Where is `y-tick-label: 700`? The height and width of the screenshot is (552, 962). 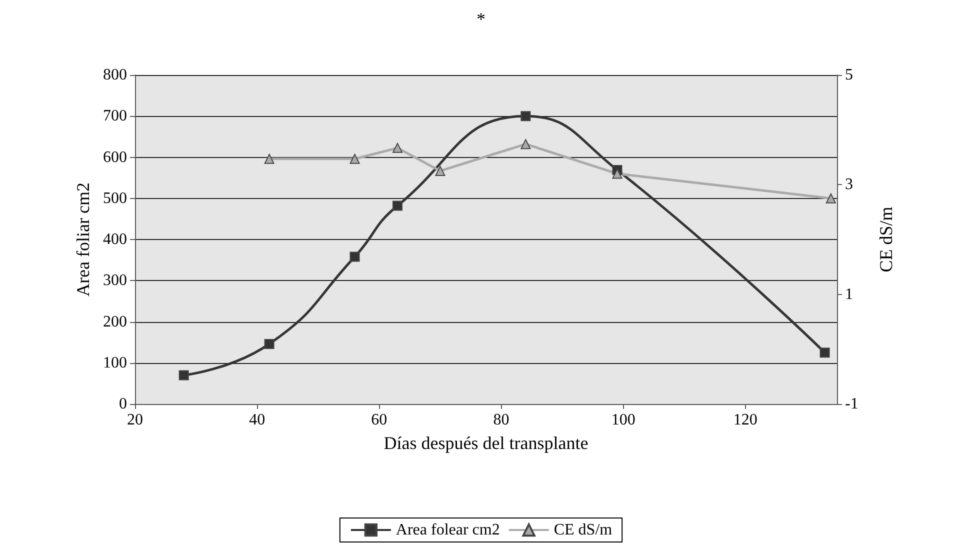
y-tick-label: 700 is located at coordinates (115, 116).